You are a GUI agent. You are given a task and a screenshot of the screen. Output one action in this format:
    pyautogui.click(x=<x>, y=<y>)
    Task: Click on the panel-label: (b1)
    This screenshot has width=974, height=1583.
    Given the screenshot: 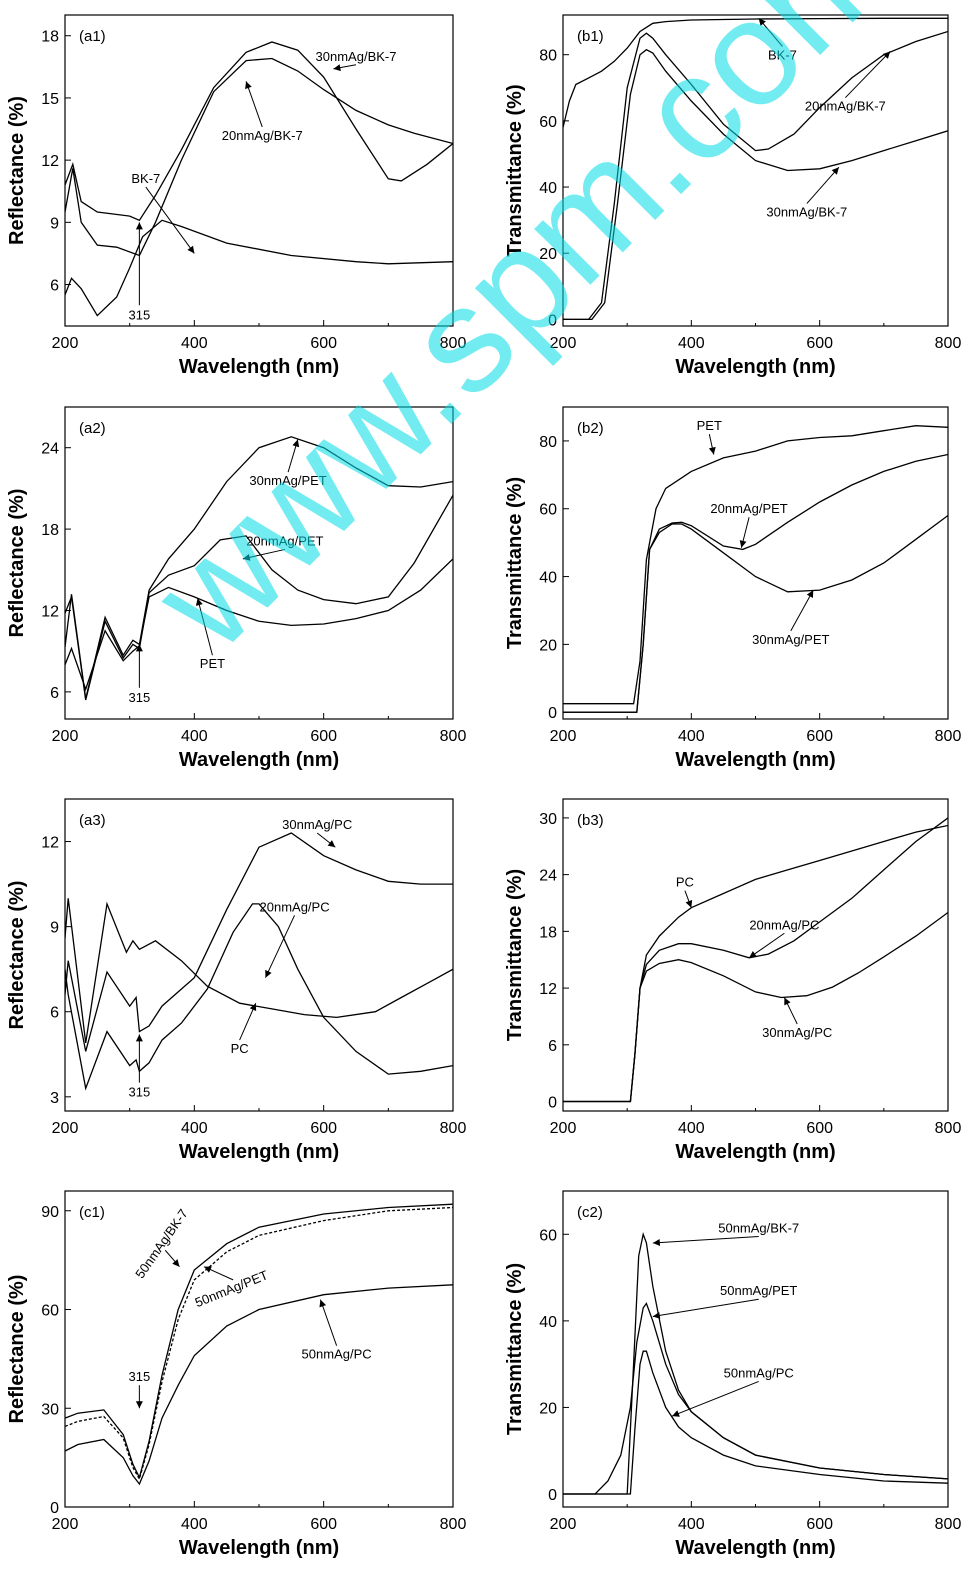 What is the action you would take?
    pyautogui.click(x=590, y=36)
    